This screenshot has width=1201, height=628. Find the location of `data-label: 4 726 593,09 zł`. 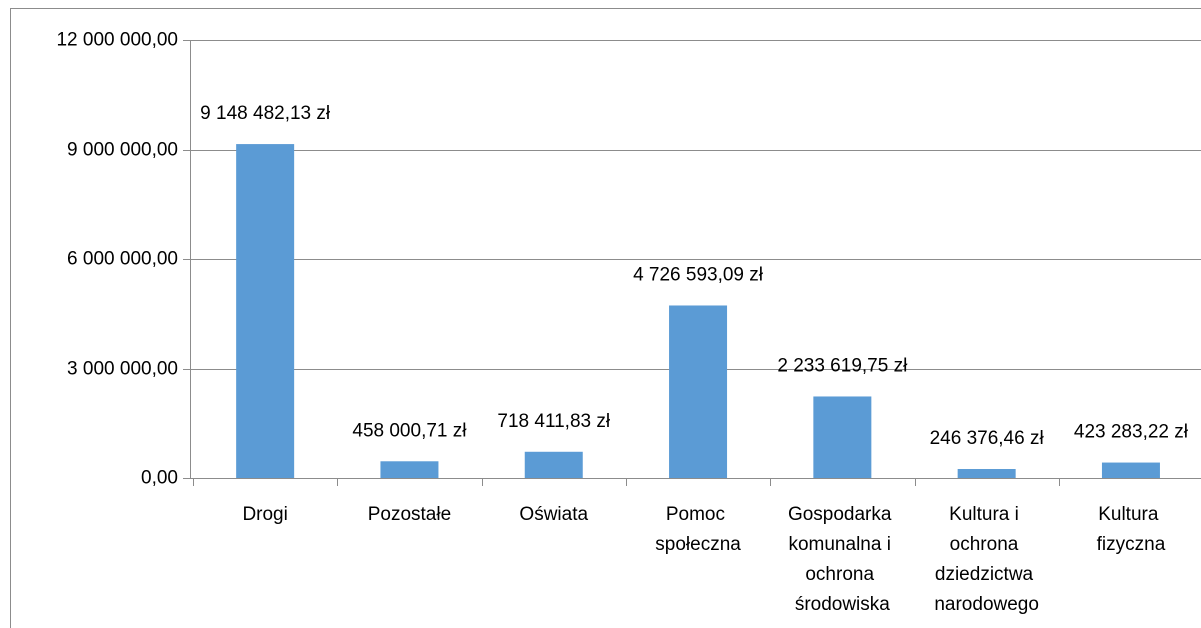

data-label: 4 726 593,09 zł is located at coordinates (698, 274).